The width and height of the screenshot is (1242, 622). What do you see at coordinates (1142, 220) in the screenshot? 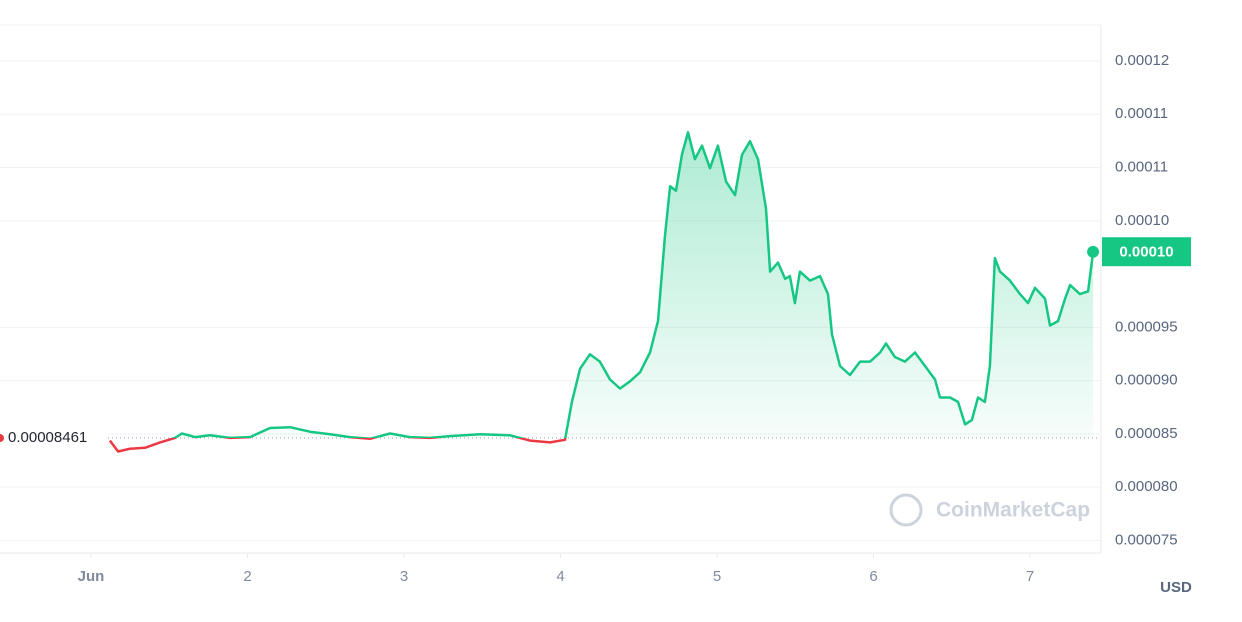
I see `y-tick-label: 0.00010` at bounding box center [1142, 220].